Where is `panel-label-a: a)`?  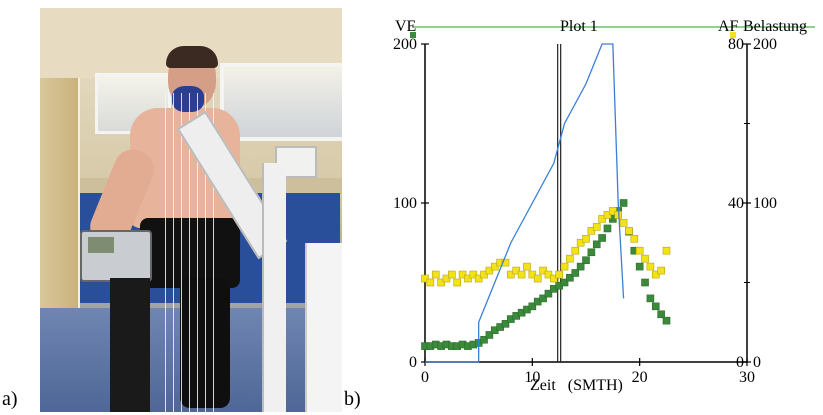
panel-label-a: a) is located at coordinates (10, 399).